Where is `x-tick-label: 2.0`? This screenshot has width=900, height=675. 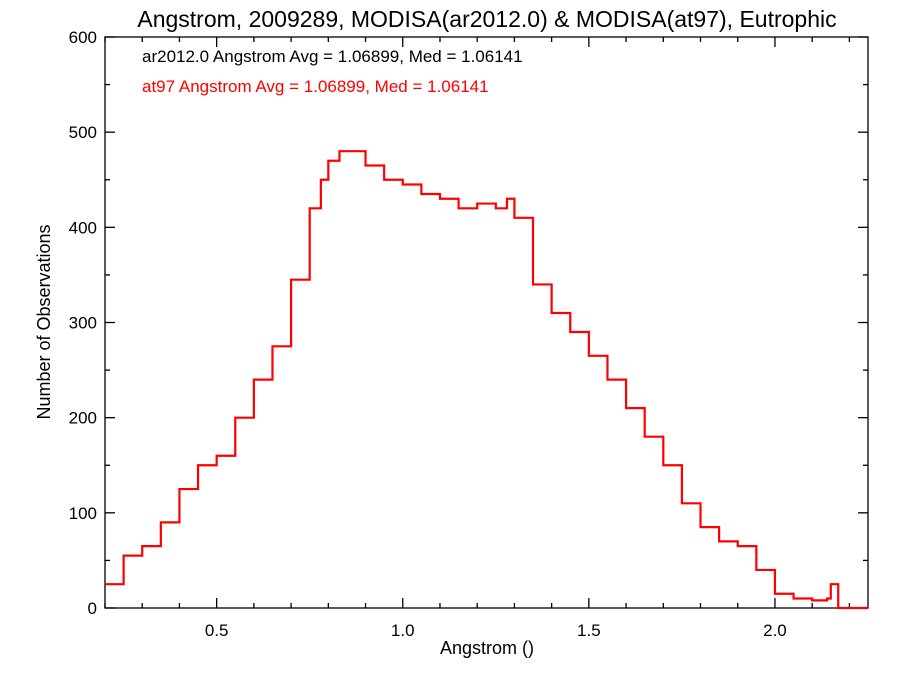
x-tick-label: 2.0 is located at coordinates (775, 630).